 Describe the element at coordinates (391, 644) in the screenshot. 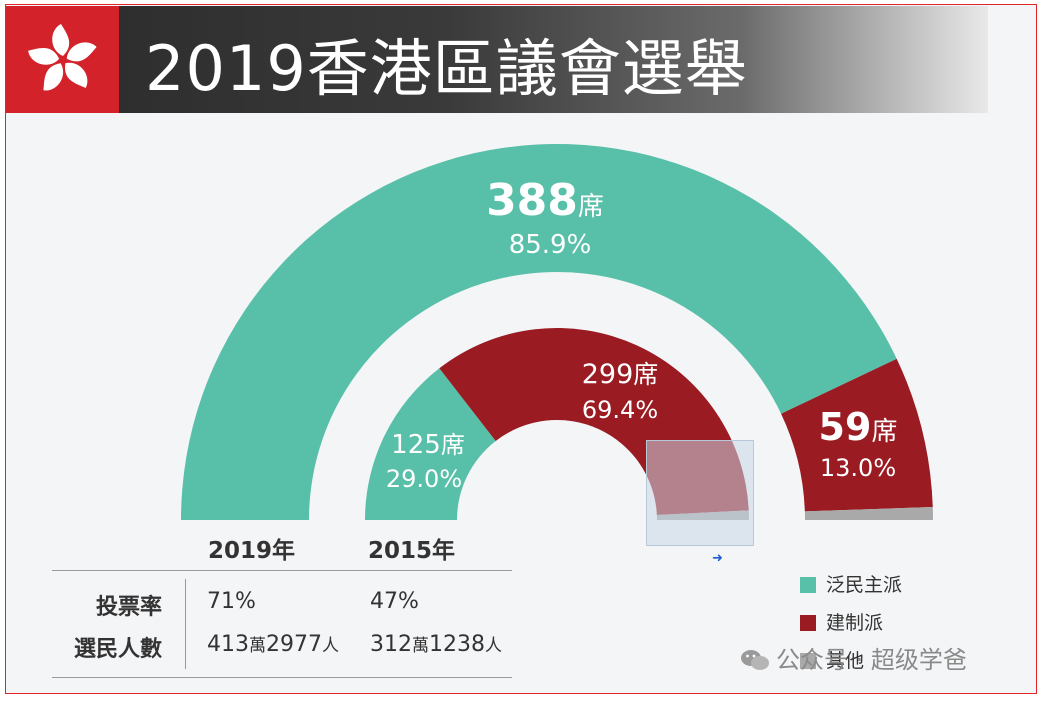

I see `voters-2015-a: 312` at that location.